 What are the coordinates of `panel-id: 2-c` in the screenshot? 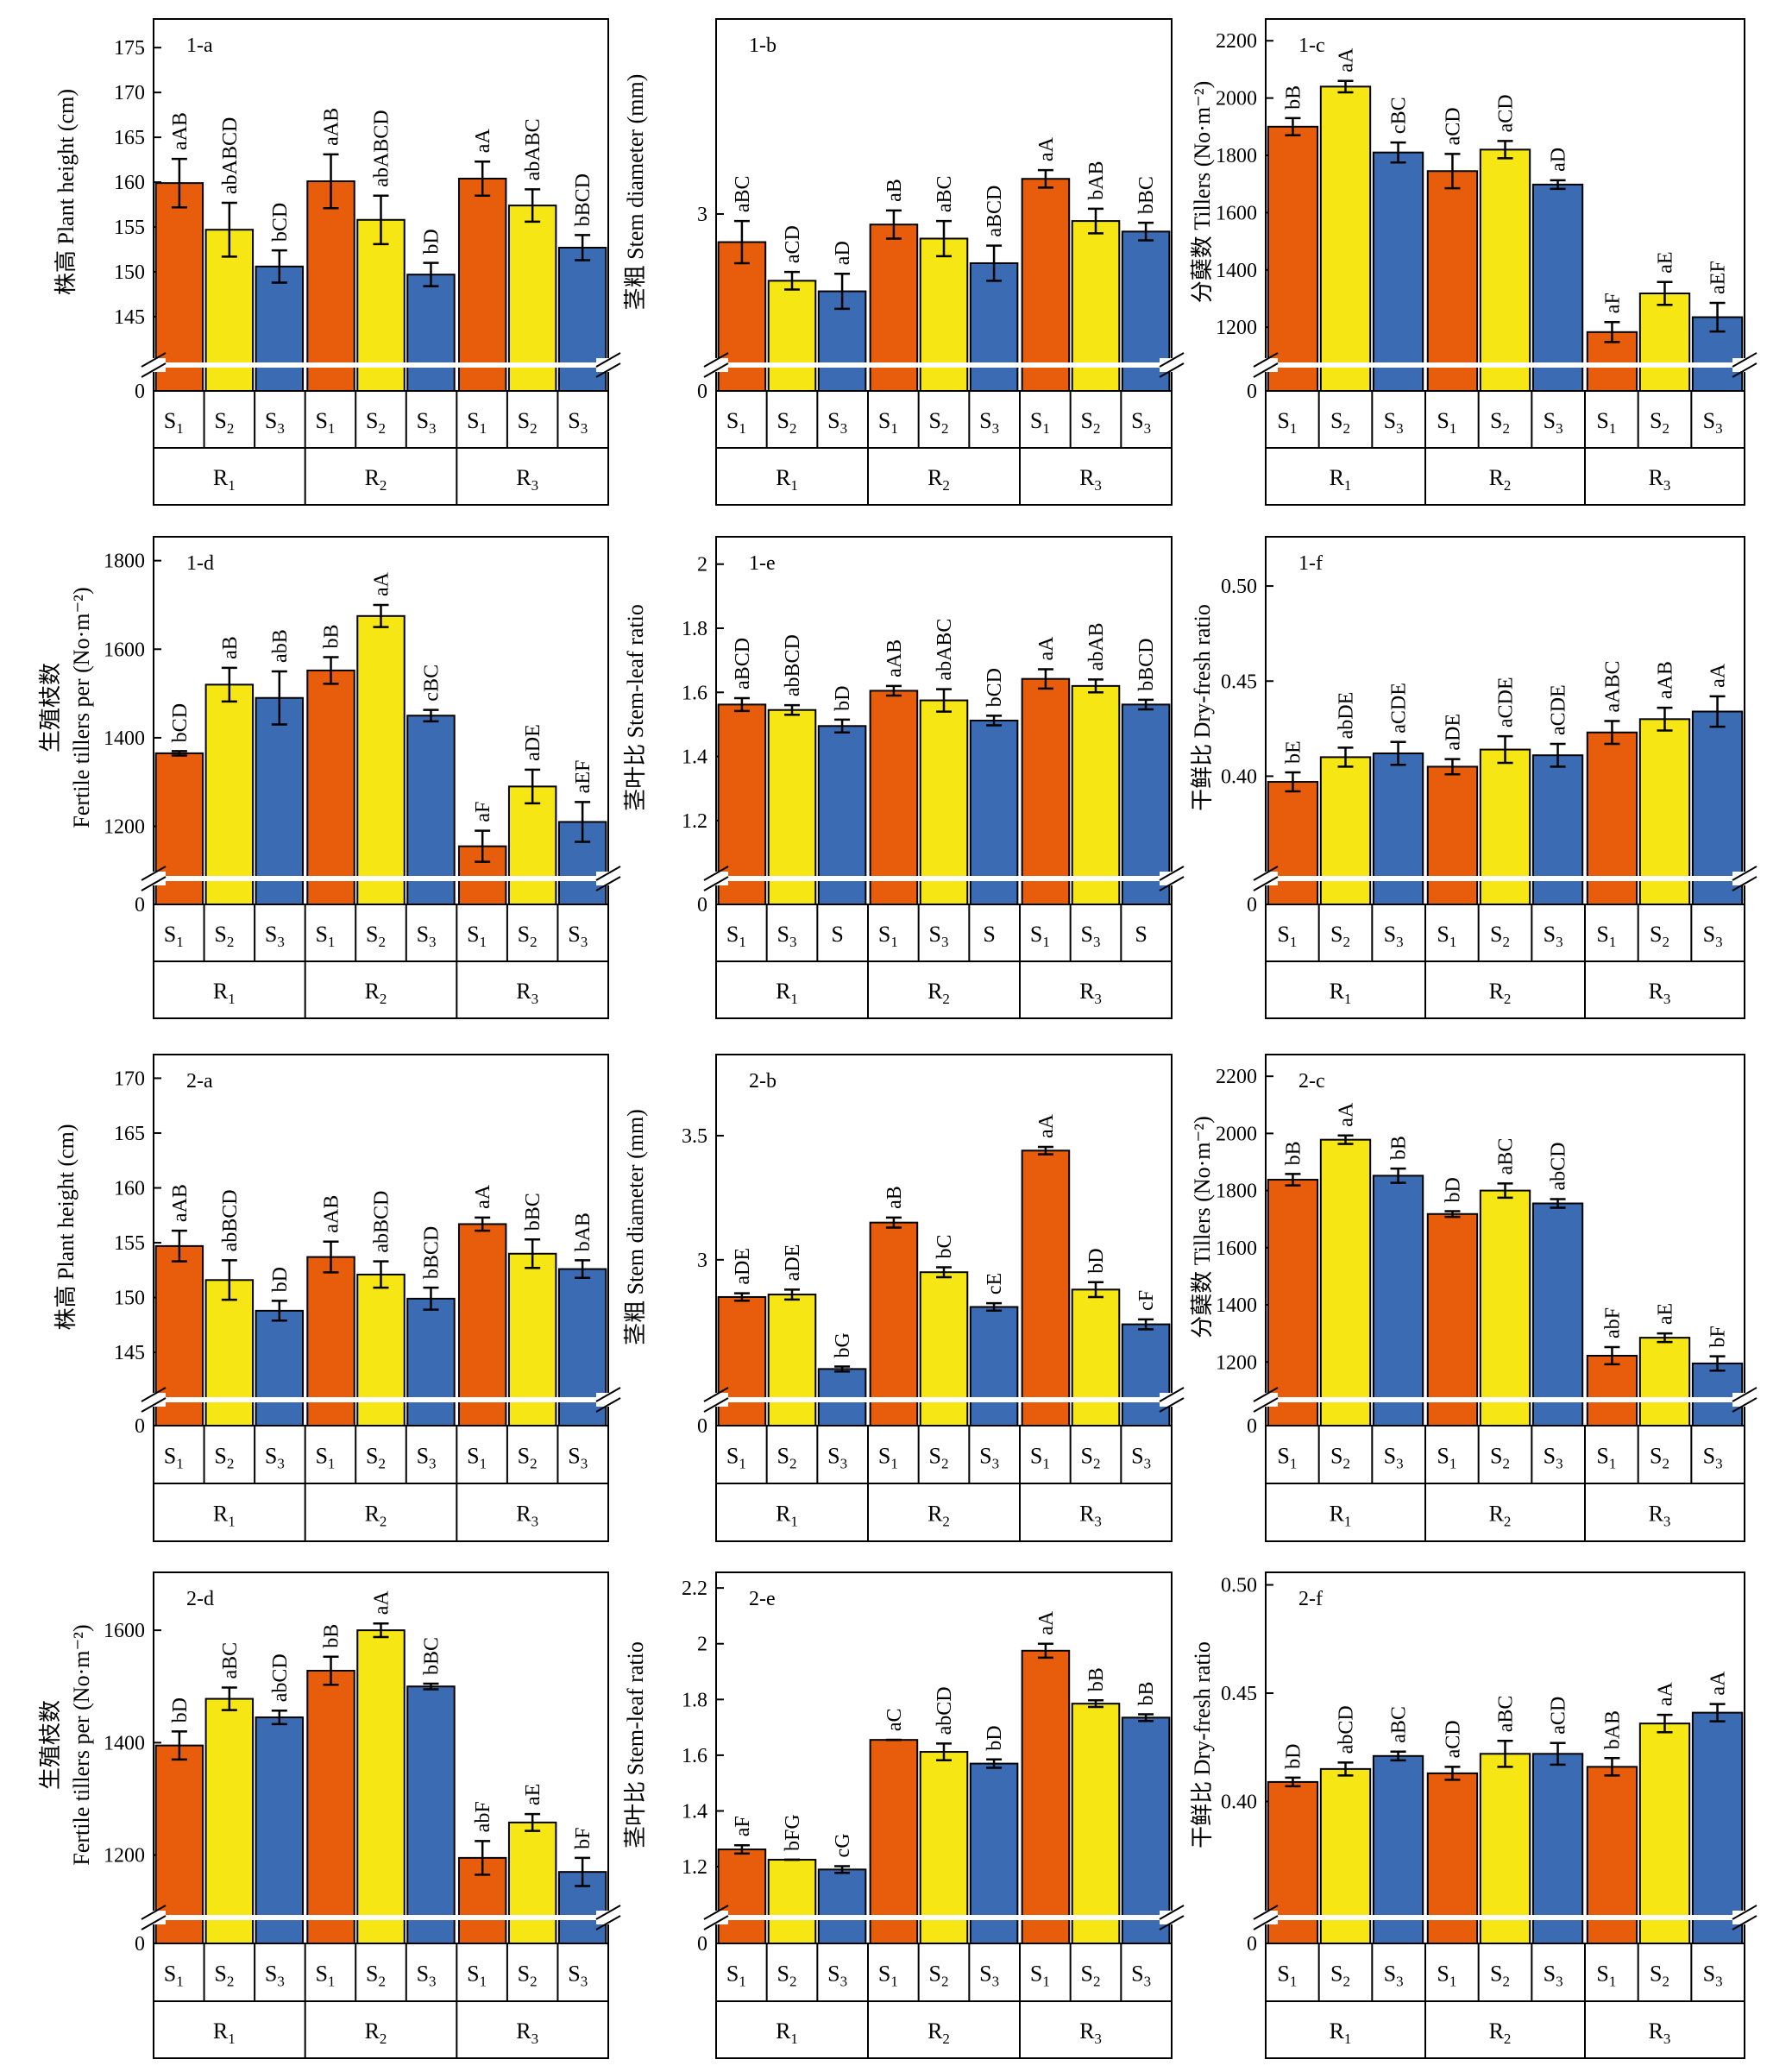 It's located at (1311, 1081).